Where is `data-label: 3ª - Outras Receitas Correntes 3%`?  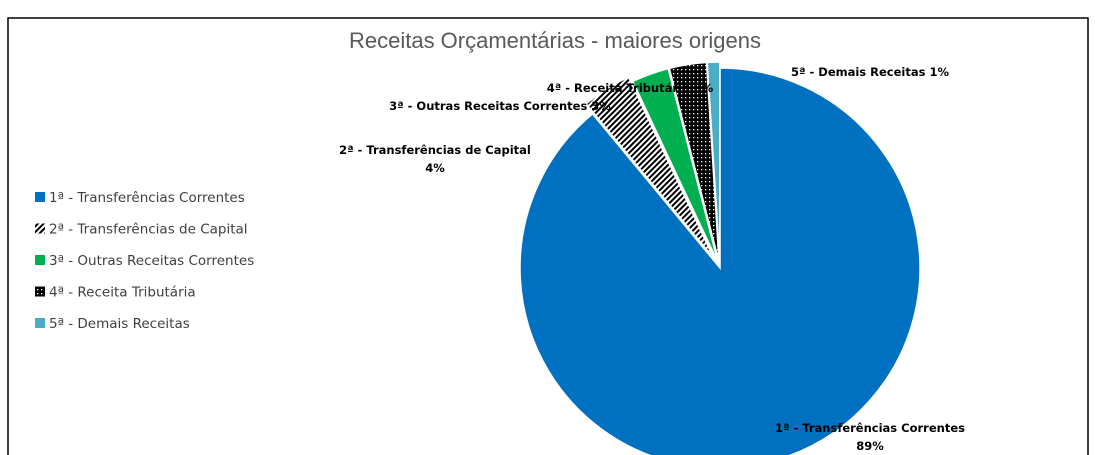 data-label: 3ª - Outras Receitas Correntes 3% is located at coordinates (500, 106).